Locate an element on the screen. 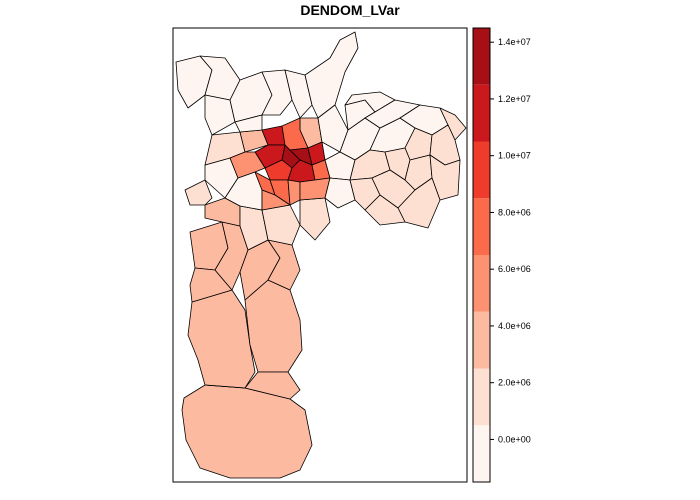  legend-tick-label: 1.0e+07 is located at coordinates (514, 156).